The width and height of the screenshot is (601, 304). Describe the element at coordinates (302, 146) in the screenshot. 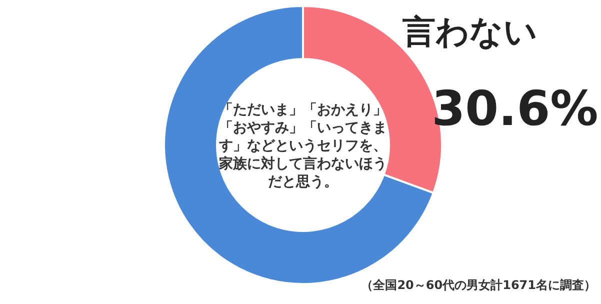

I see `text: 「ただいま」「おかえり」「おやすみ」「いってきます」などというセリフを、家族に対して言わないほうだと思う。` at that location.